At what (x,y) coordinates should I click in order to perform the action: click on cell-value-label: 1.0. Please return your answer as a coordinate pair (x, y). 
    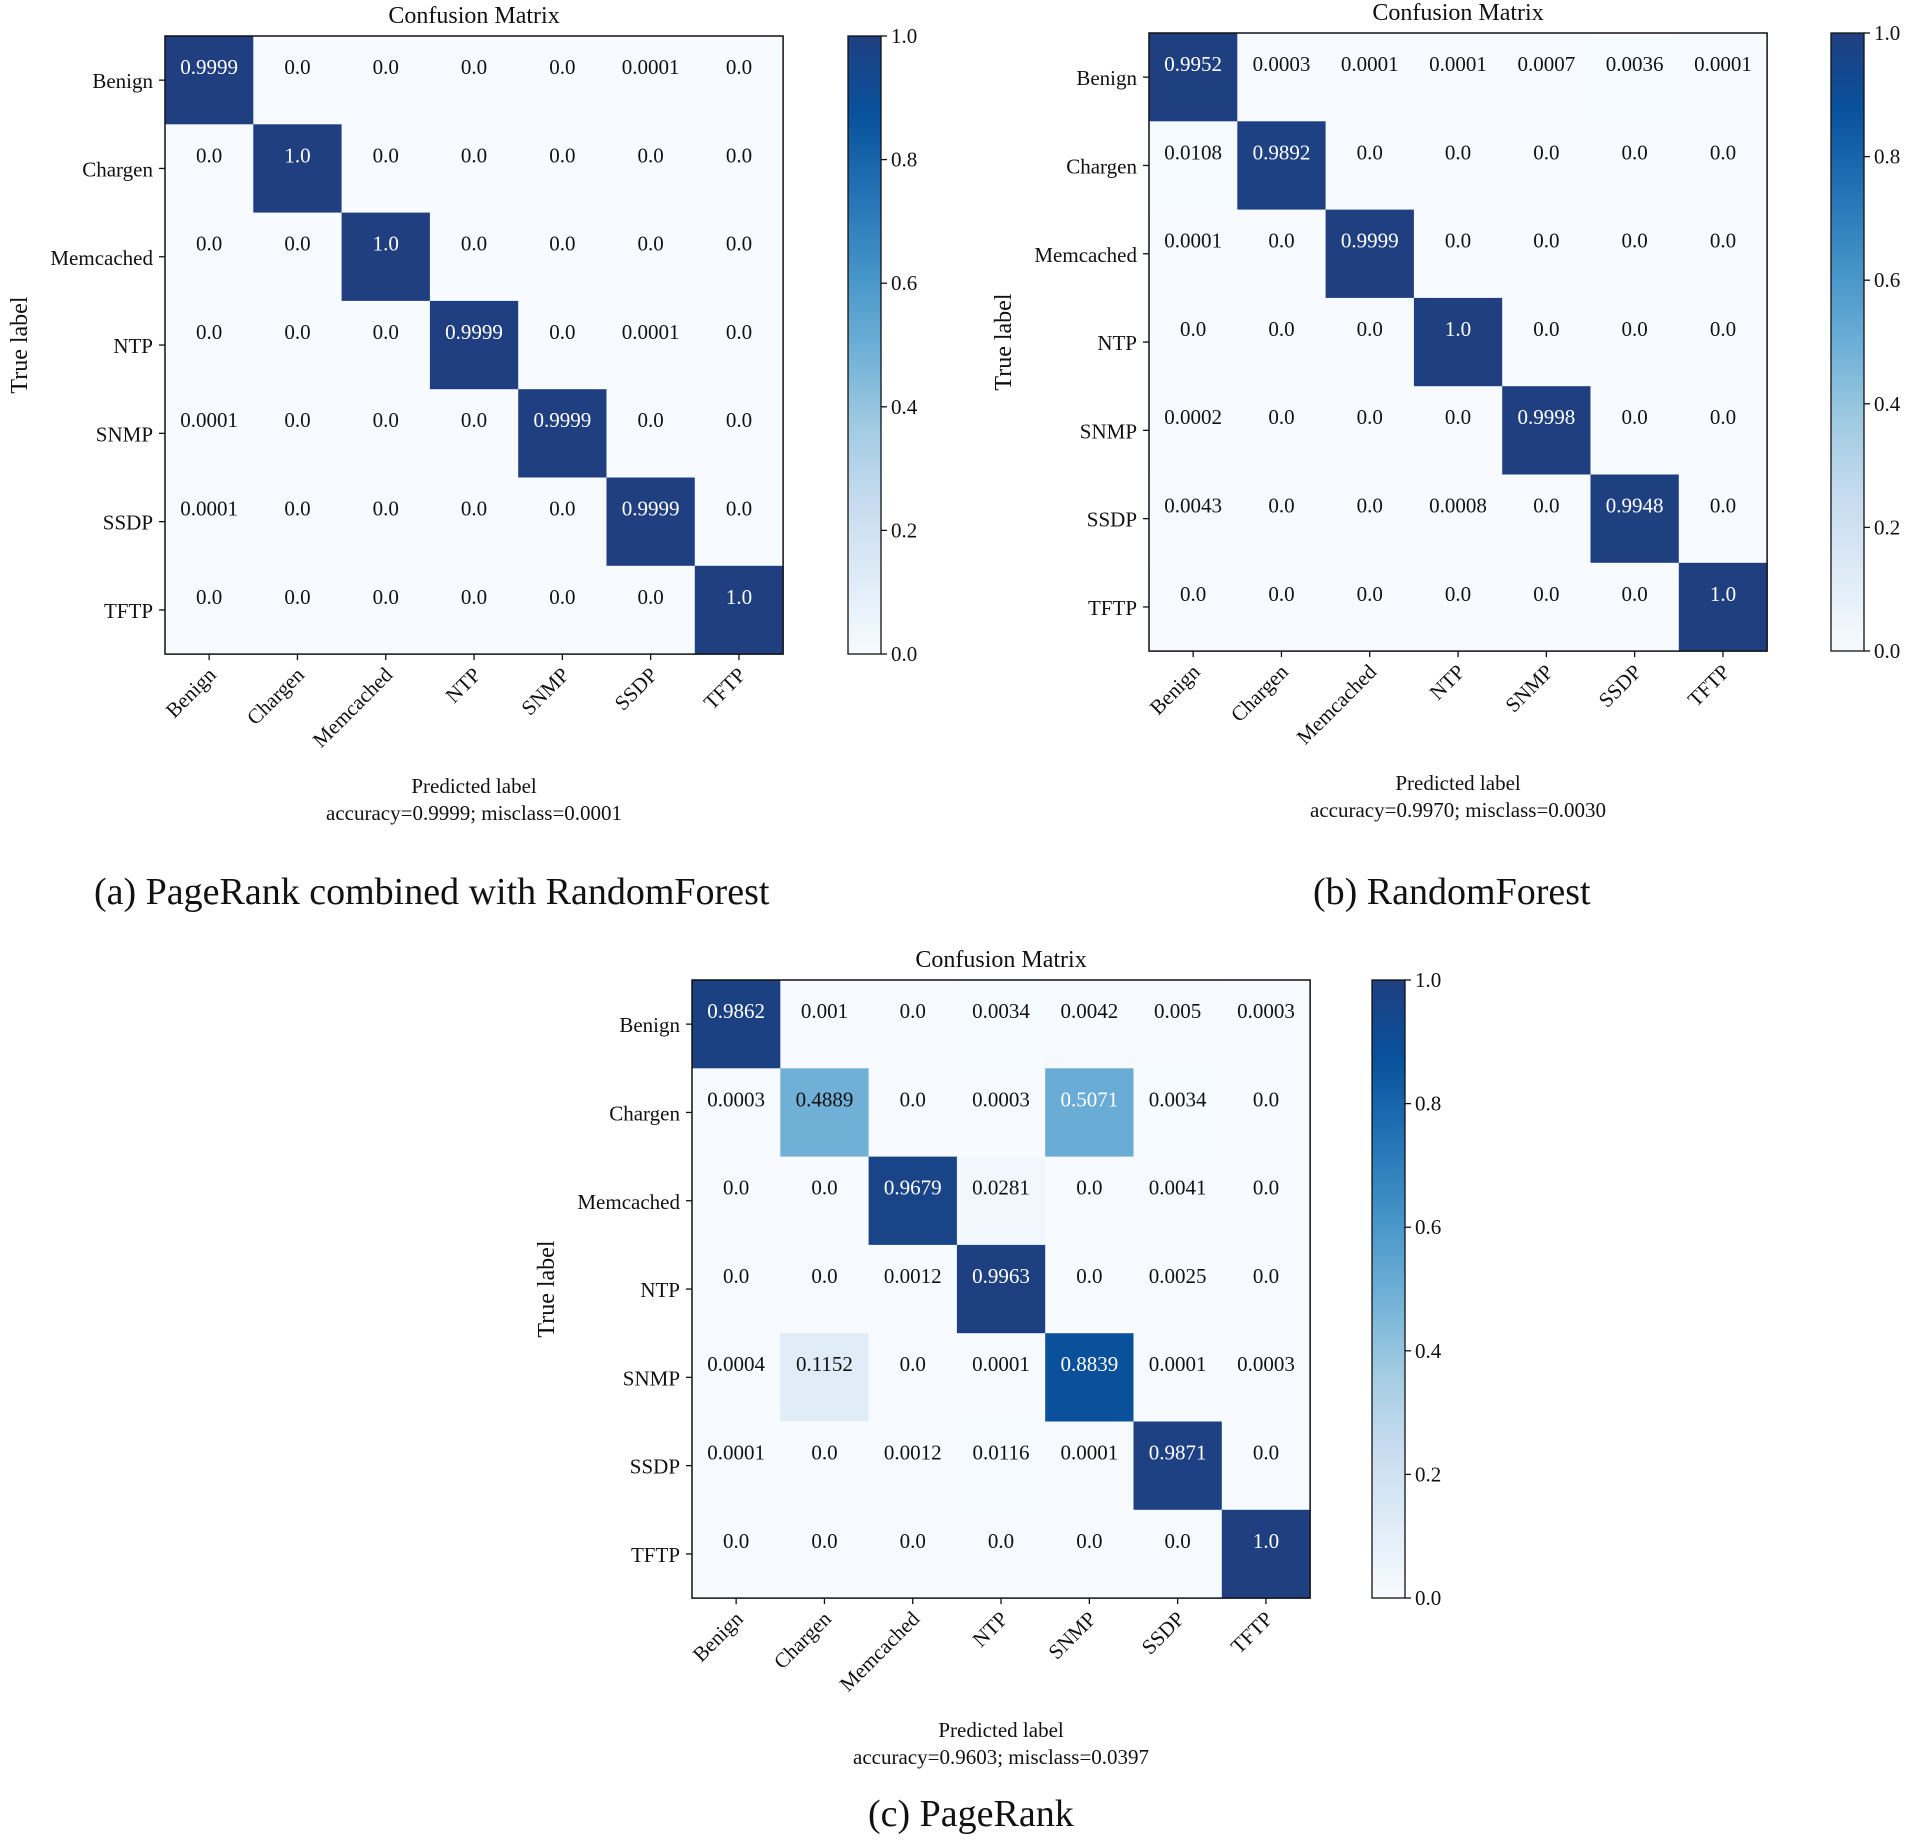
    Looking at the image, I should click on (1458, 329).